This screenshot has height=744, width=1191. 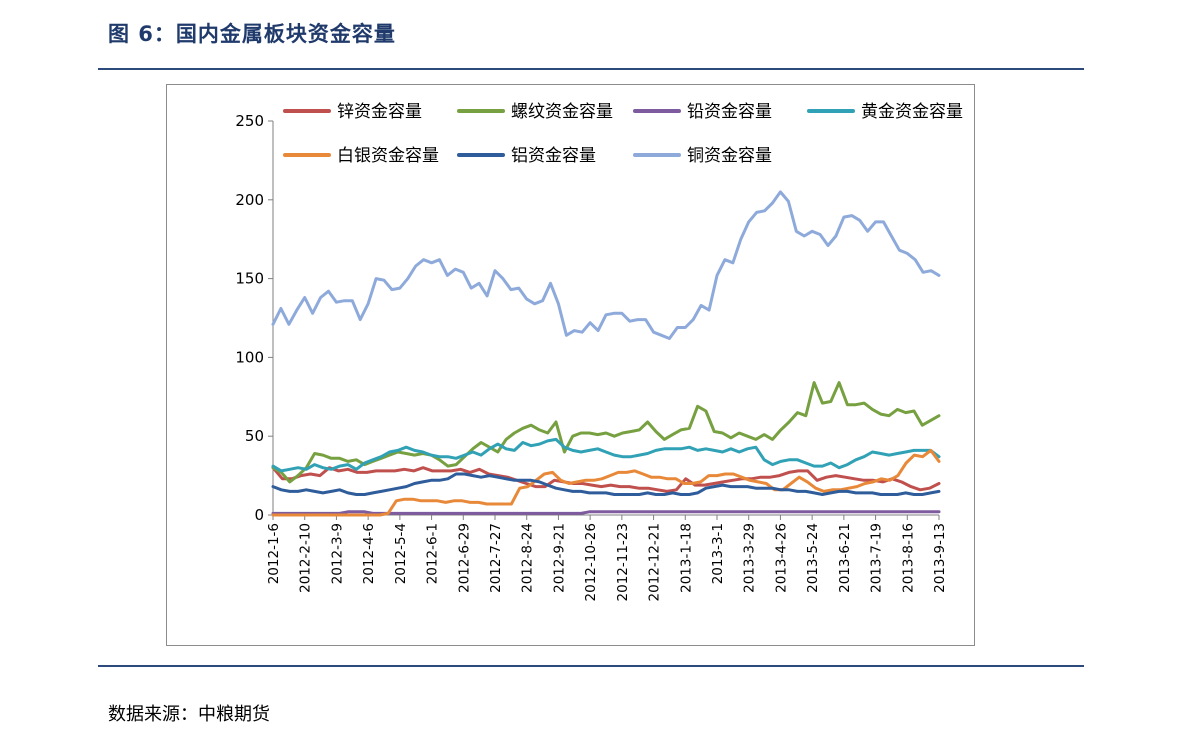 What do you see at coordinates (845, 558) in the screenshot?
I see `x-tick-label: 2013-6-21` at bounding box center [845, 558].